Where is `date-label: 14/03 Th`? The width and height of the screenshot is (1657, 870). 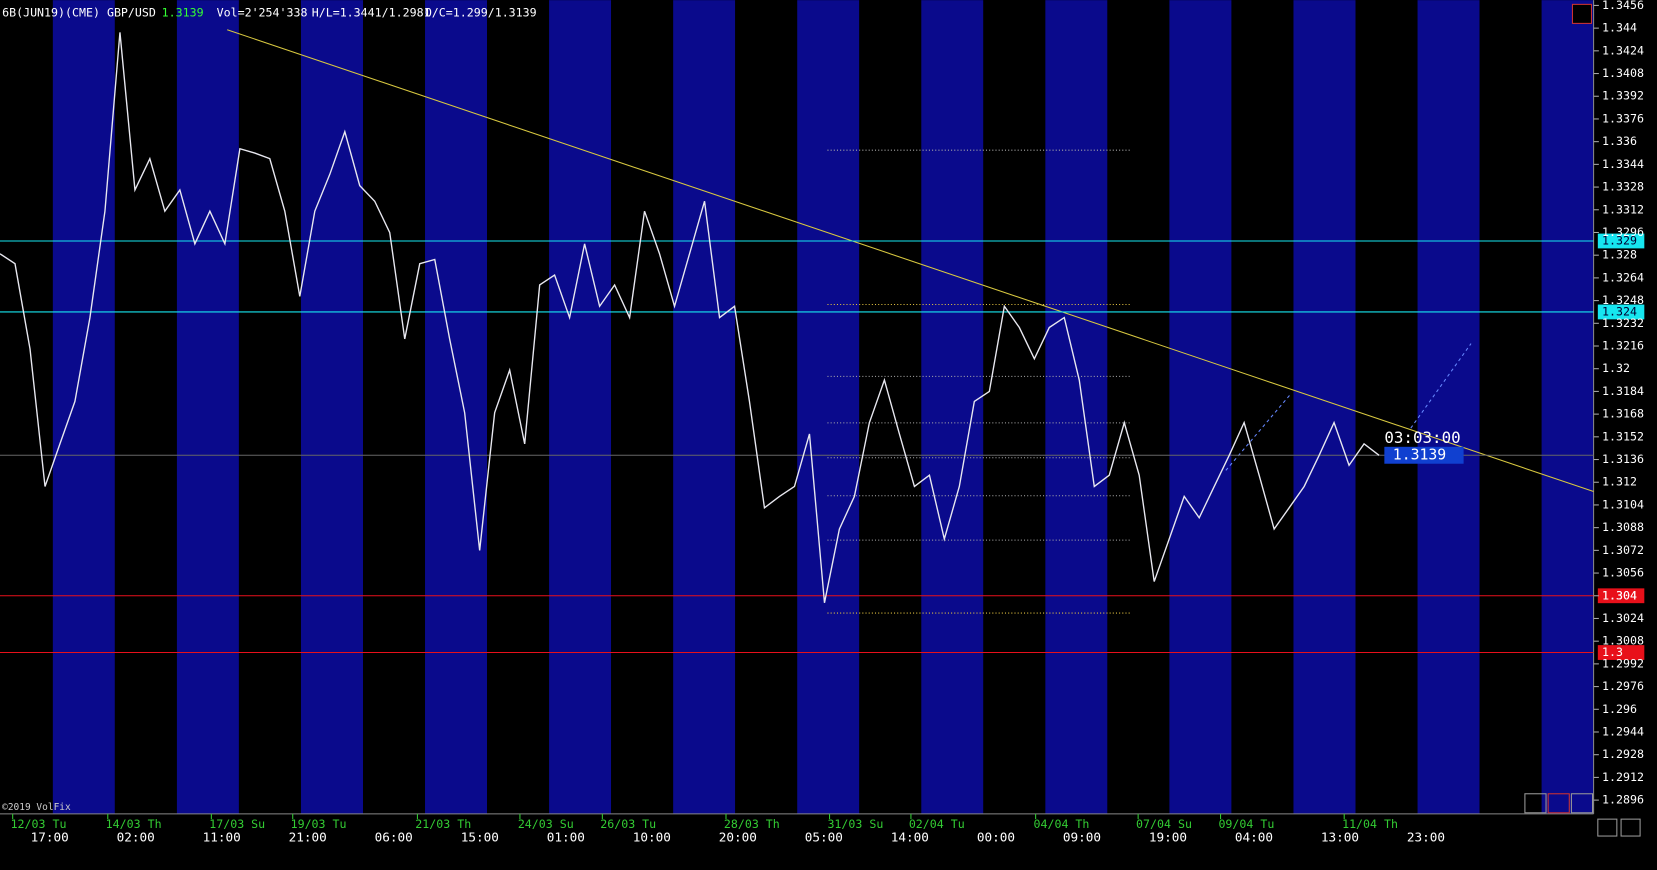 date-label: 14/03 Th is located at coordinates (134, 824).